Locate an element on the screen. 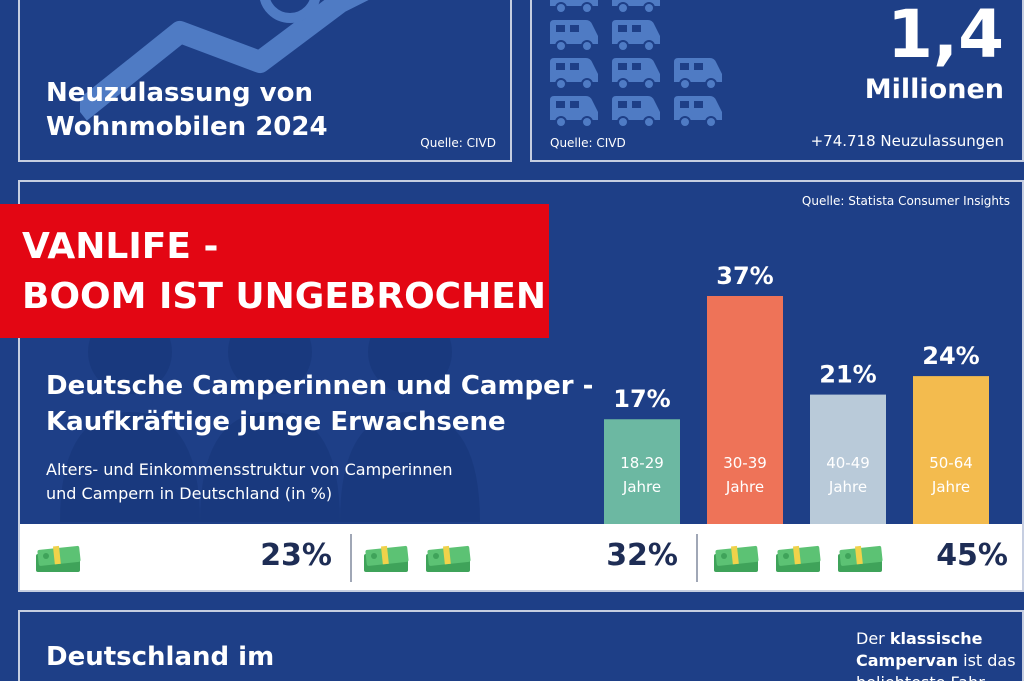  bar-value-label: 17% is located at coordinates (641, 399).